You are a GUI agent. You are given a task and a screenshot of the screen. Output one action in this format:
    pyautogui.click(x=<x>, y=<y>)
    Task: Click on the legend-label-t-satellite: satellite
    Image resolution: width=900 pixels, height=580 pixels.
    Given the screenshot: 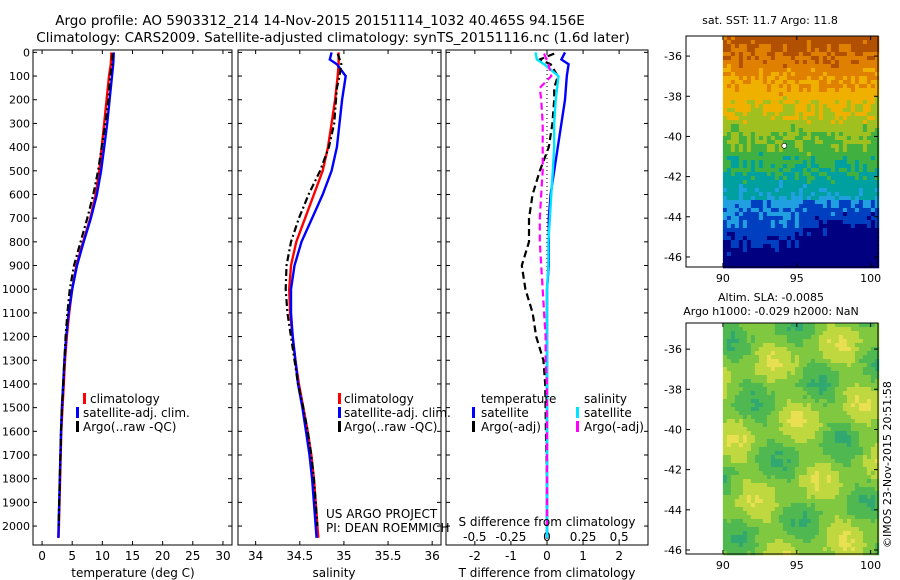 What is the action you would take?
    pyautogui.click(x=505, y=413)
    